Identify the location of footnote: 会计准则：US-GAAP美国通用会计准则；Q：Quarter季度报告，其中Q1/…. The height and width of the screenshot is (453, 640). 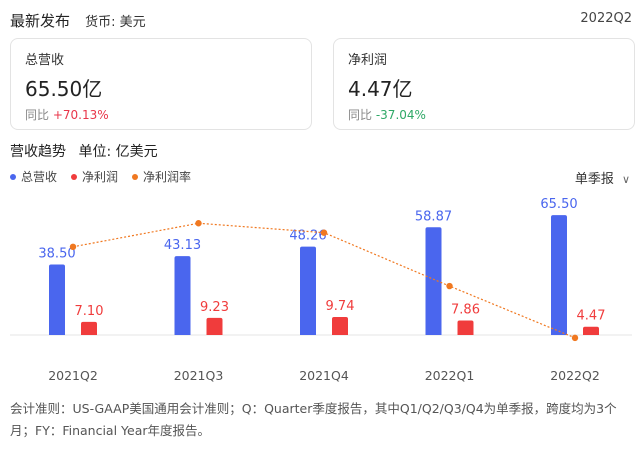
(313, 419).